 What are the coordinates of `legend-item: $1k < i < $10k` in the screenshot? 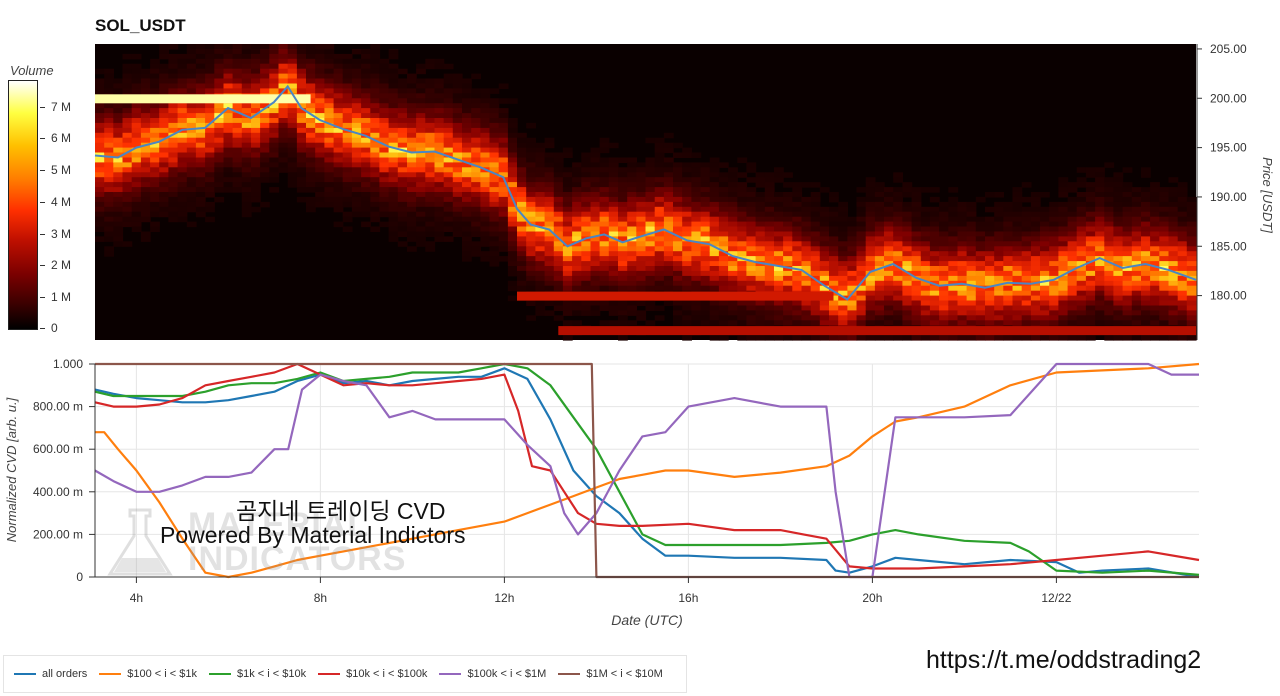 It's located at (257, 674).